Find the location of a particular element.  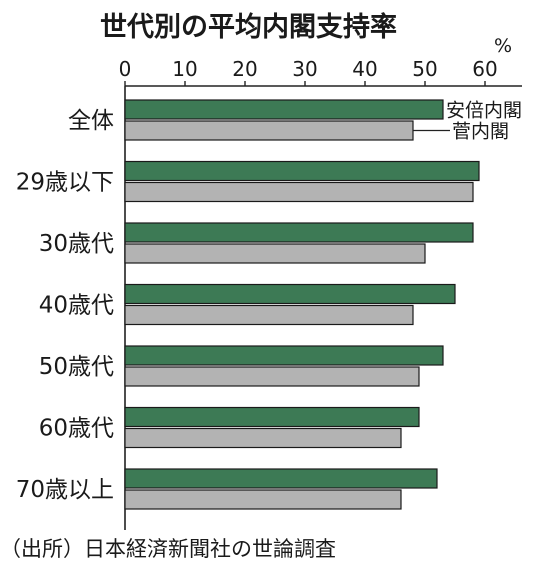

category-label: 40歳代 is located at coordinates (76, 306).